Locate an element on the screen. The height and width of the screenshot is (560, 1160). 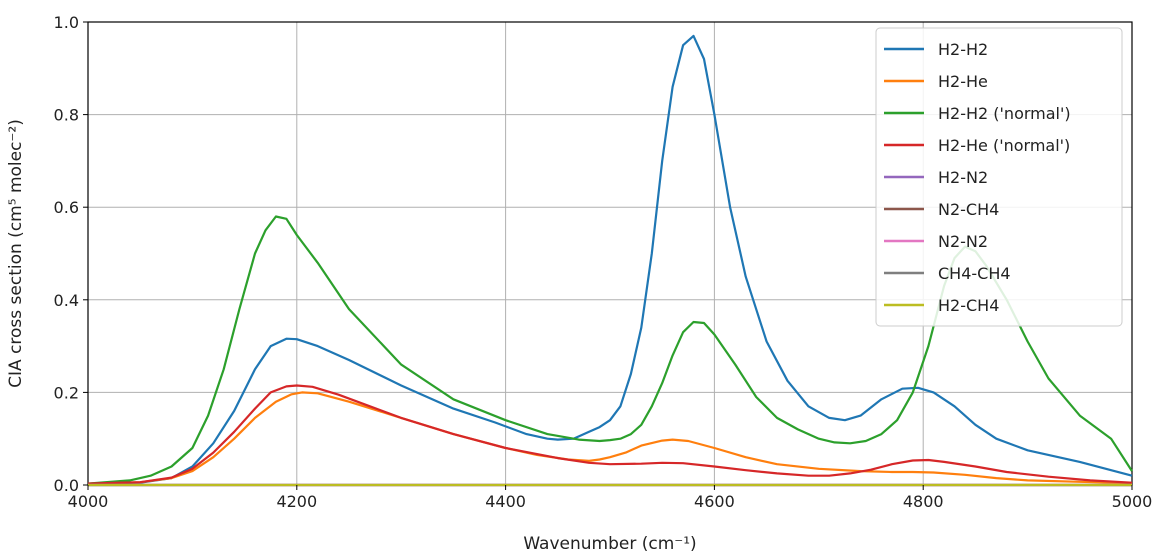
x-tick-label: 4400 is located at coordinates (505, 501).